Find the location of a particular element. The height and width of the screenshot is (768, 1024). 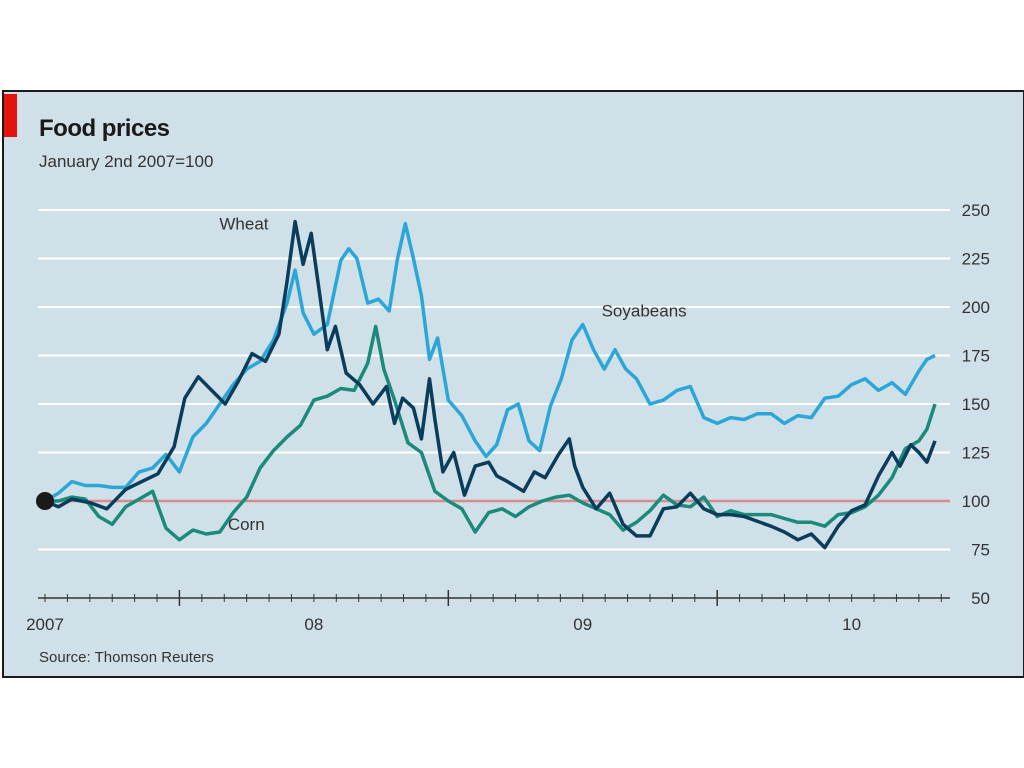

red-accent-bar is located at coordinates (10, 115).